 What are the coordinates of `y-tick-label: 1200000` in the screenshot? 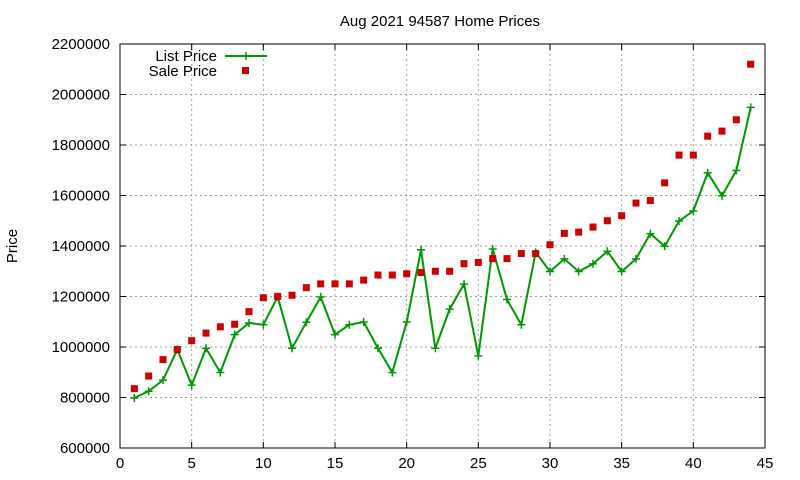 It's located at (81, 297).